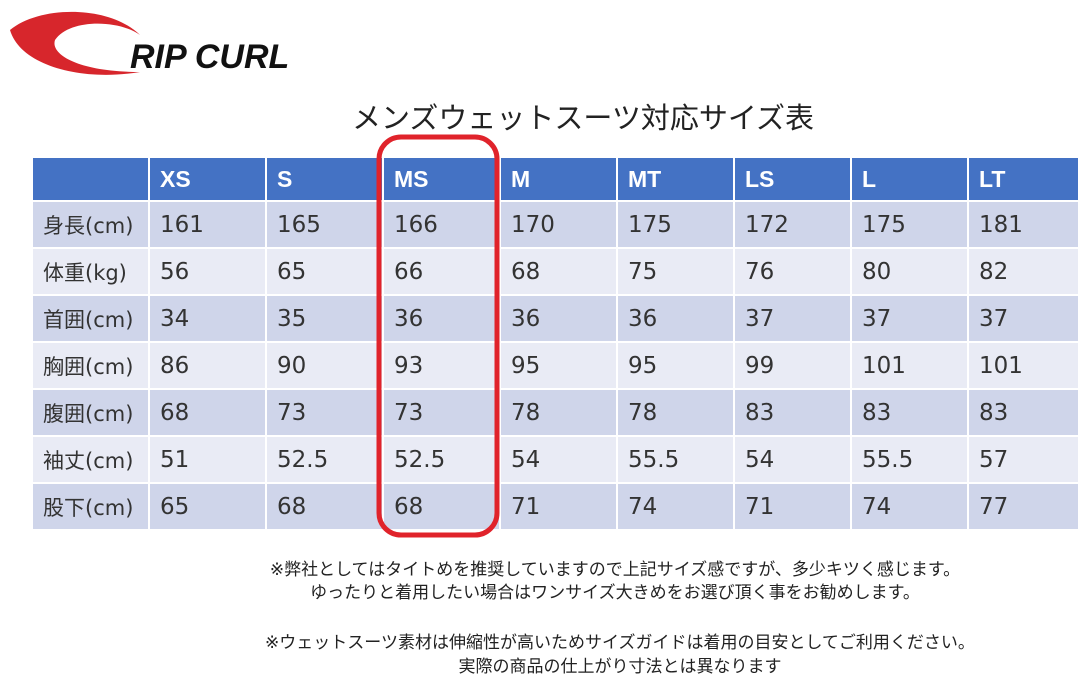 The image size is (1080, 680). What do you see at coordinates (209, 57) in the screenshot?
I see `brand: RIP CURL` at bounding box center [209, 57].